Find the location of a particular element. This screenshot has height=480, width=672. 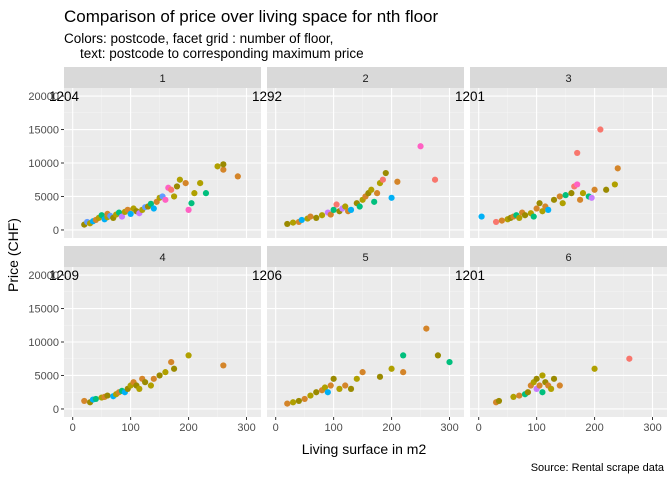

facet-panel-1: 1 1204 0 5000 10000 15000 20000 is located at coordinates (144, 152).